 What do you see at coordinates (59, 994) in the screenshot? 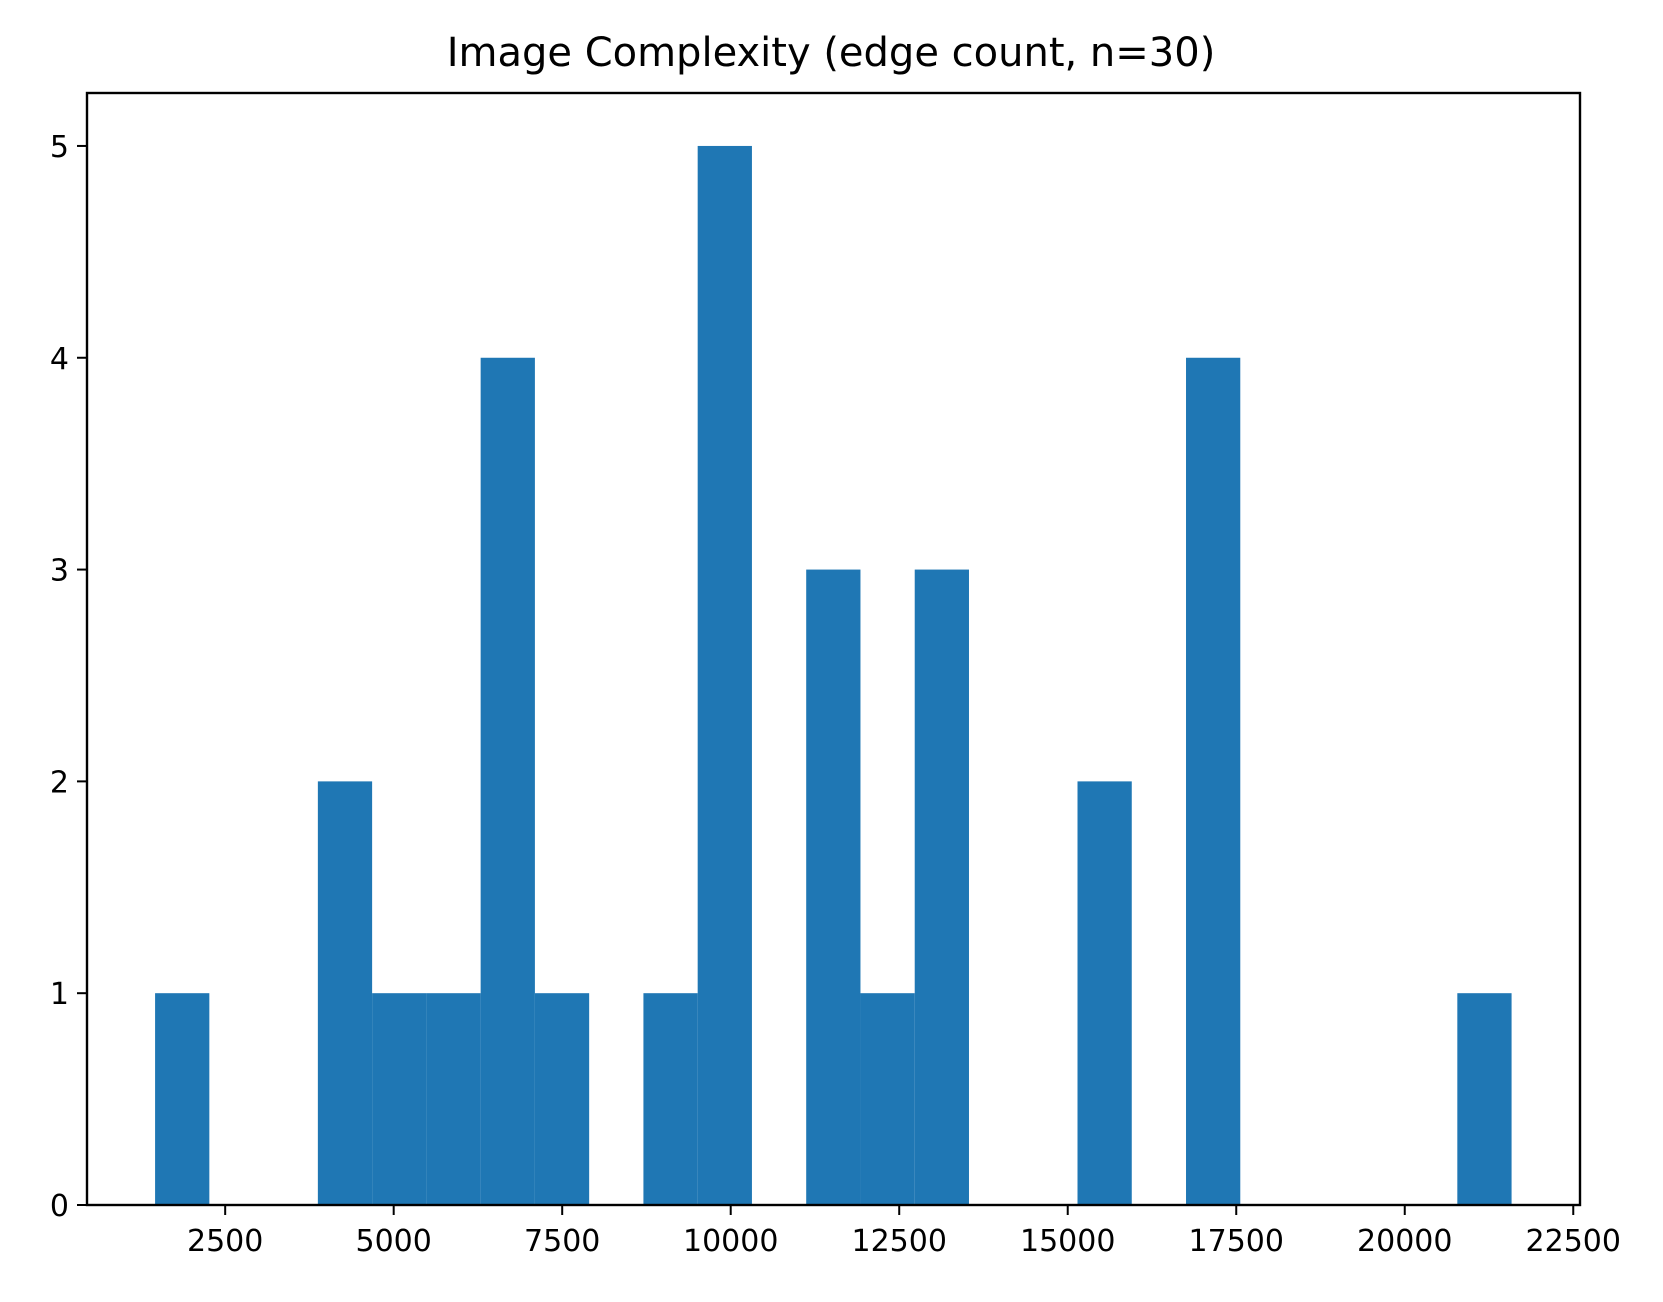
I see `y-tick-label-1: 1` at bounding box center [59, 994].